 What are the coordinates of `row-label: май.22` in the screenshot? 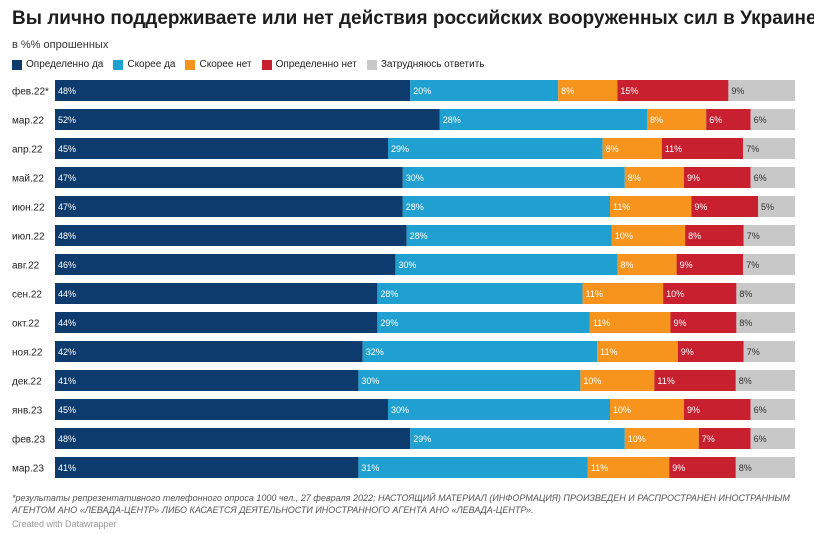 It's located at (28, 179).